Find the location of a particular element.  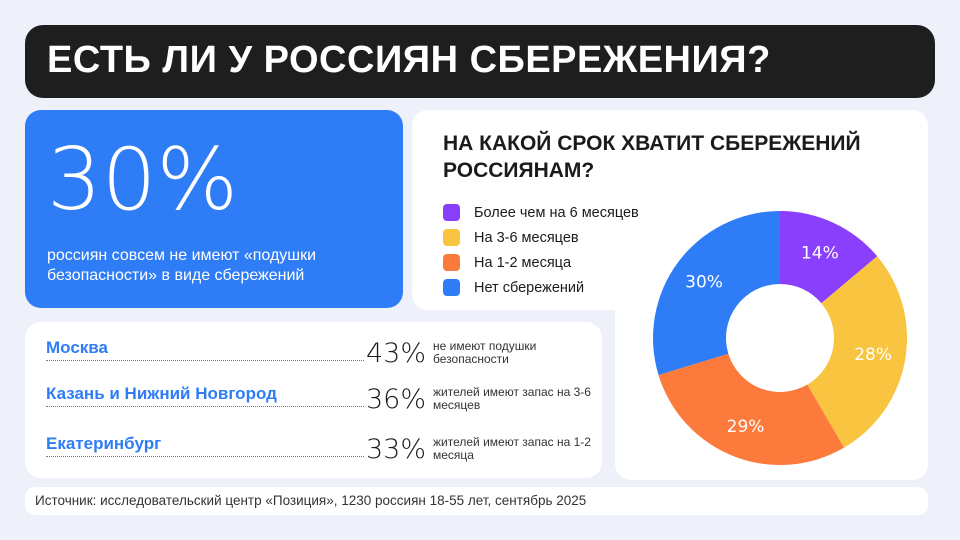

city-value: 36% is located at coordinates (396, 399).